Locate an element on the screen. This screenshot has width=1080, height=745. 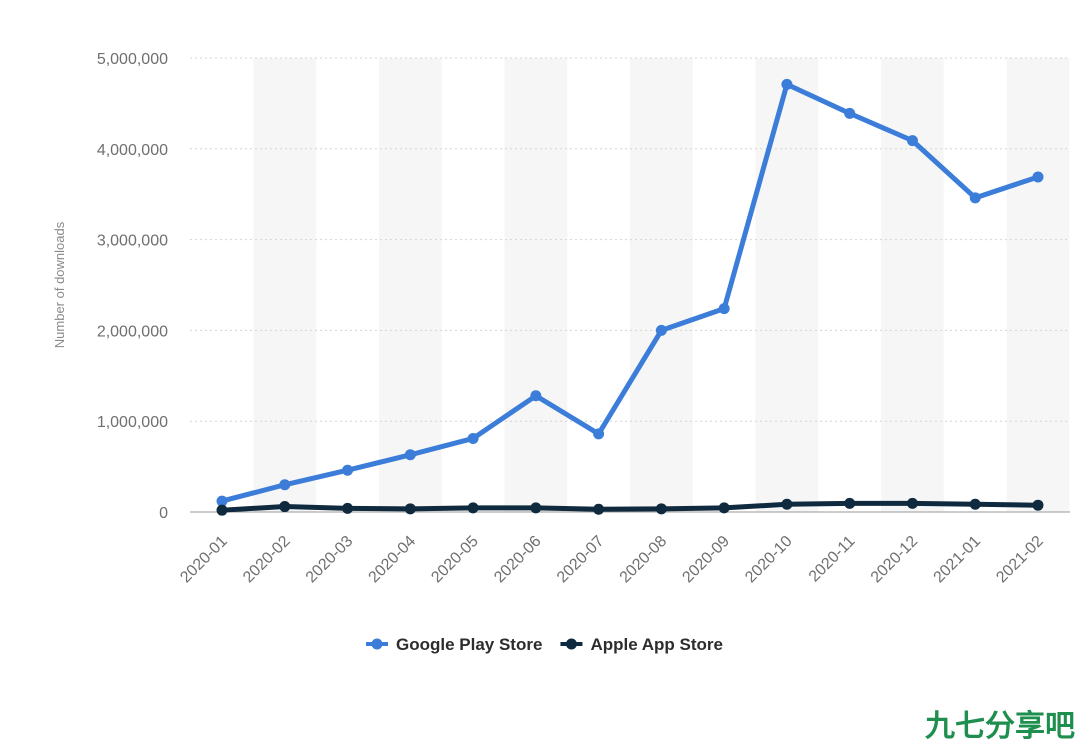
x-tick-label: 2020-12 is located at coordinates (895, 560).